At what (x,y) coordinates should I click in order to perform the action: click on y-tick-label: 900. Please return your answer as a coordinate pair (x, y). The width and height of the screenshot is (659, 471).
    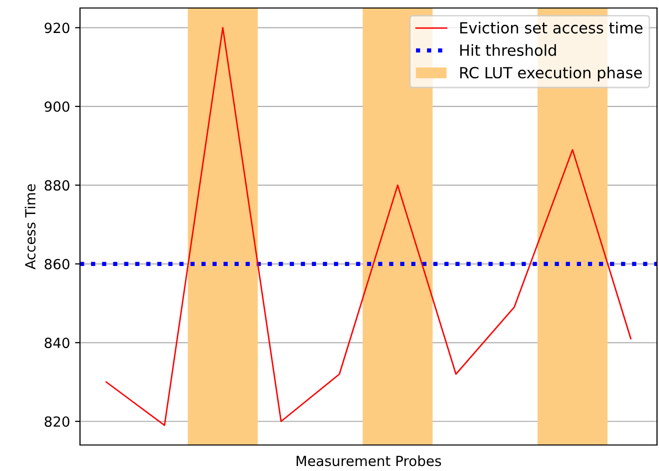
    Looking at the image, I should click on (57, 106).